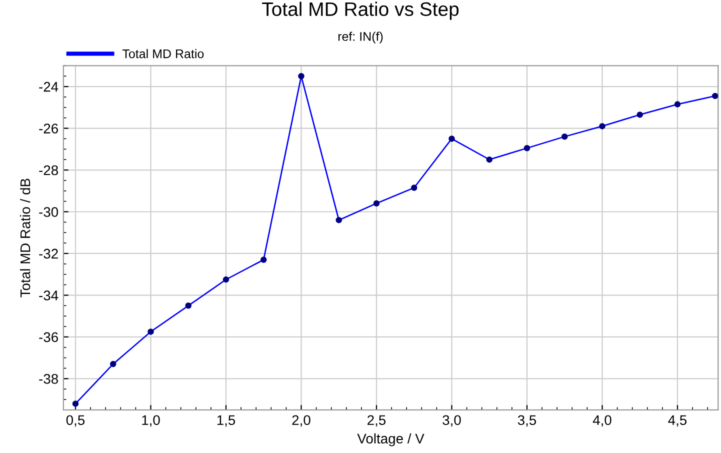 This screenshot has width=721, height=453. I want to click on x-tick-label: 1,5, so click(226, 421).